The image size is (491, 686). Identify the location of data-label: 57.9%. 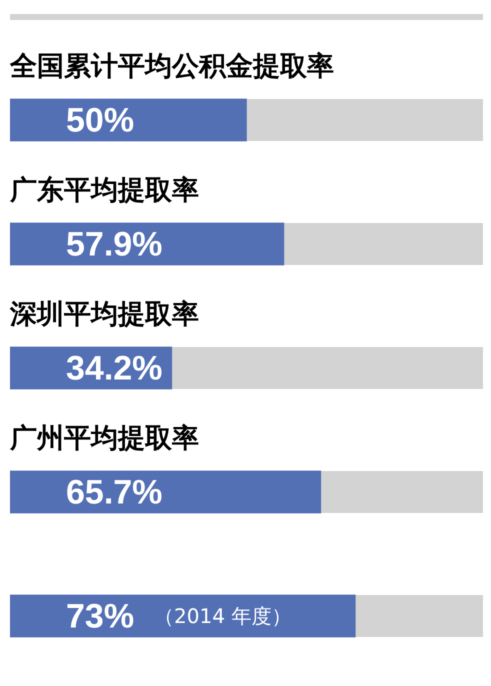
(114, 244).